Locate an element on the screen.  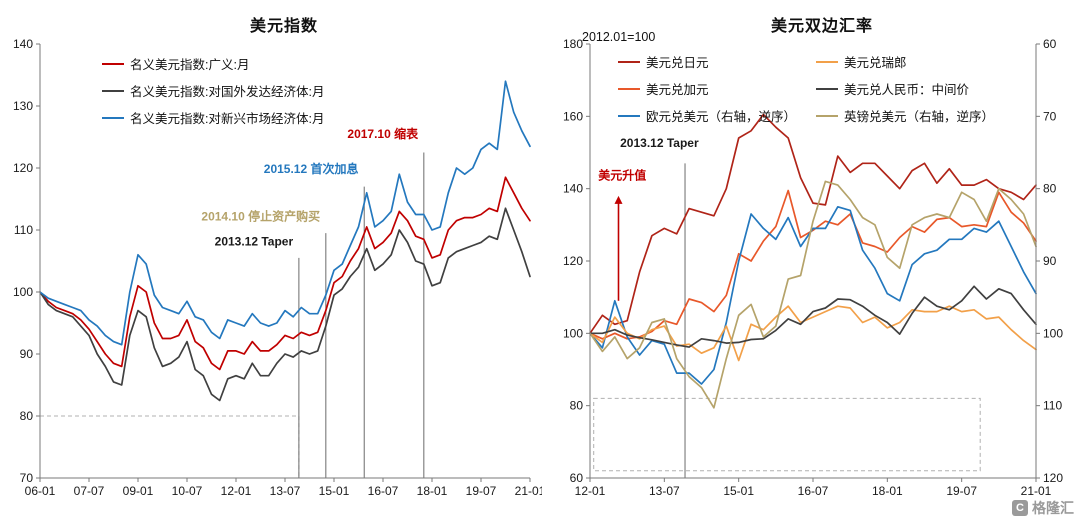
legend-item-gbp-usd: 英镑兑美元（右轴，逆序） is located at coordinates (936, 115).